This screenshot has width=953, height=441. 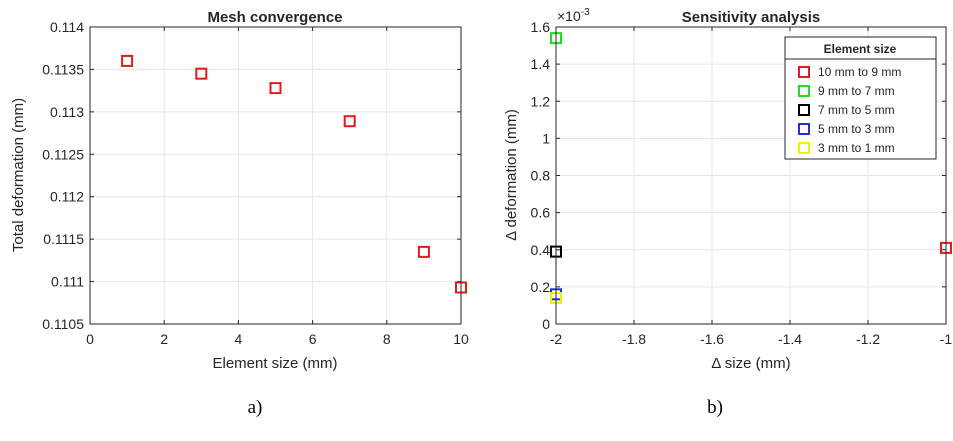 What do you see at coordinates (750, 363) in the screenshot?
I see `x-axis-label: Δ size (mm)` at bounding box center [750, 363].